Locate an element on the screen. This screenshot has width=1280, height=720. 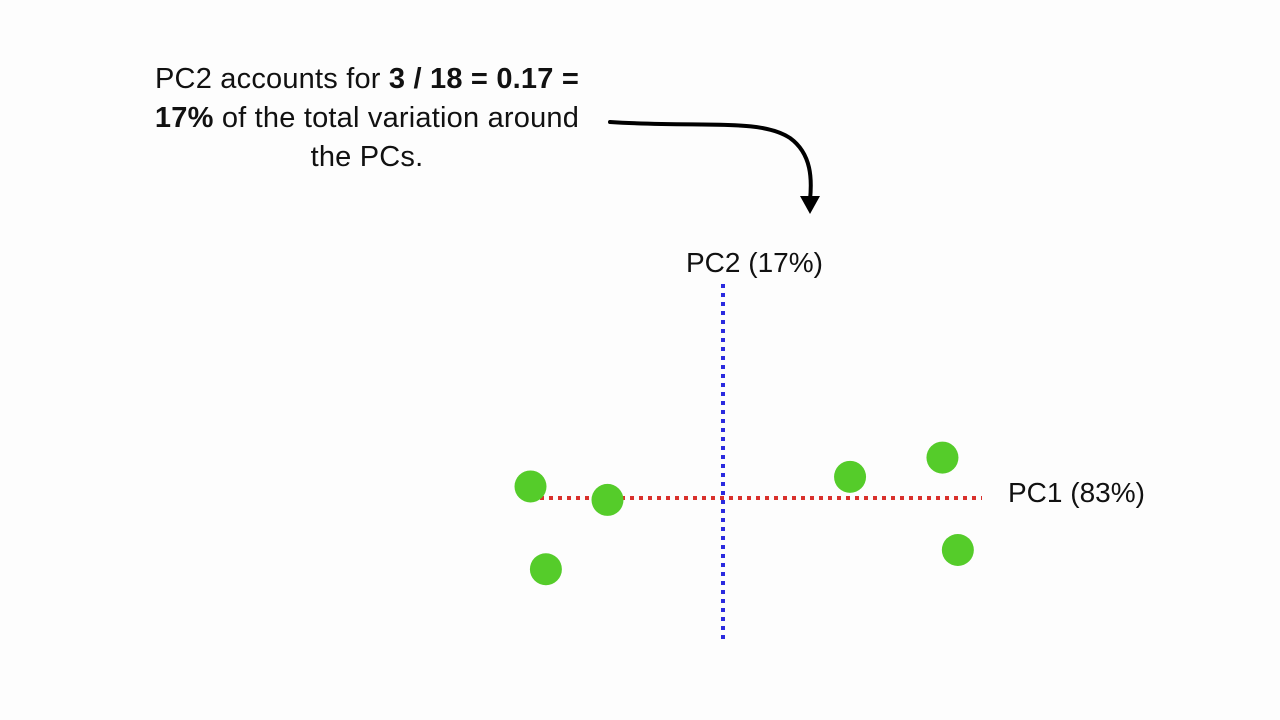
caption-line2-bold: 17% is located at coordinates (184, 118).